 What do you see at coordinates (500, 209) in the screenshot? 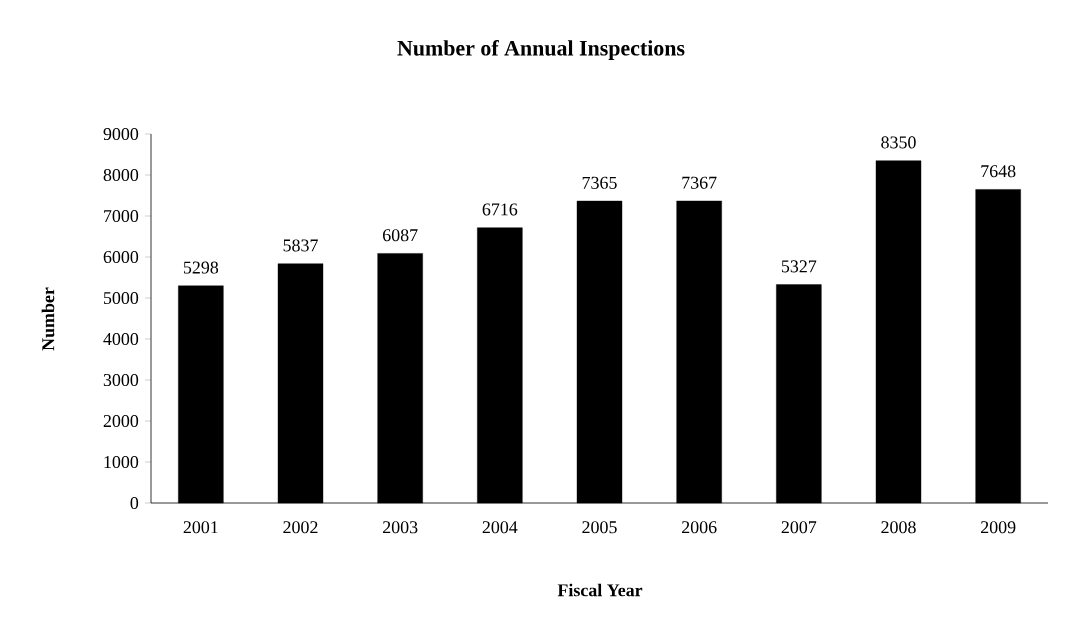
I see `data-label: 6716` at bounding box center [500, 209].